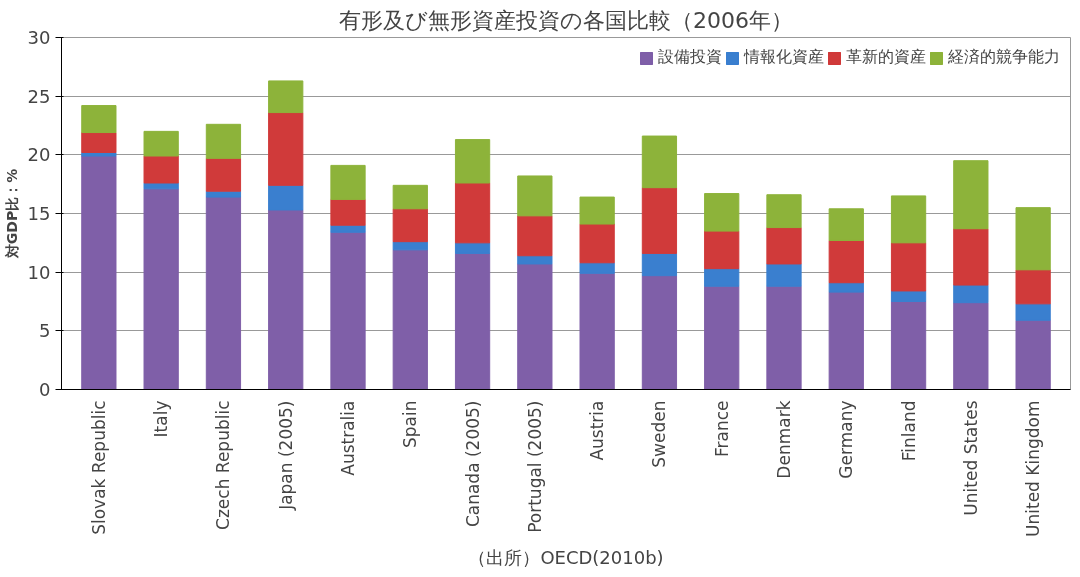 This screenshot has height=577, width=1080. Describe the element at coordinates (223, 465) in the screenshot. I see `x-tick-label: Czech Republic` at that location.